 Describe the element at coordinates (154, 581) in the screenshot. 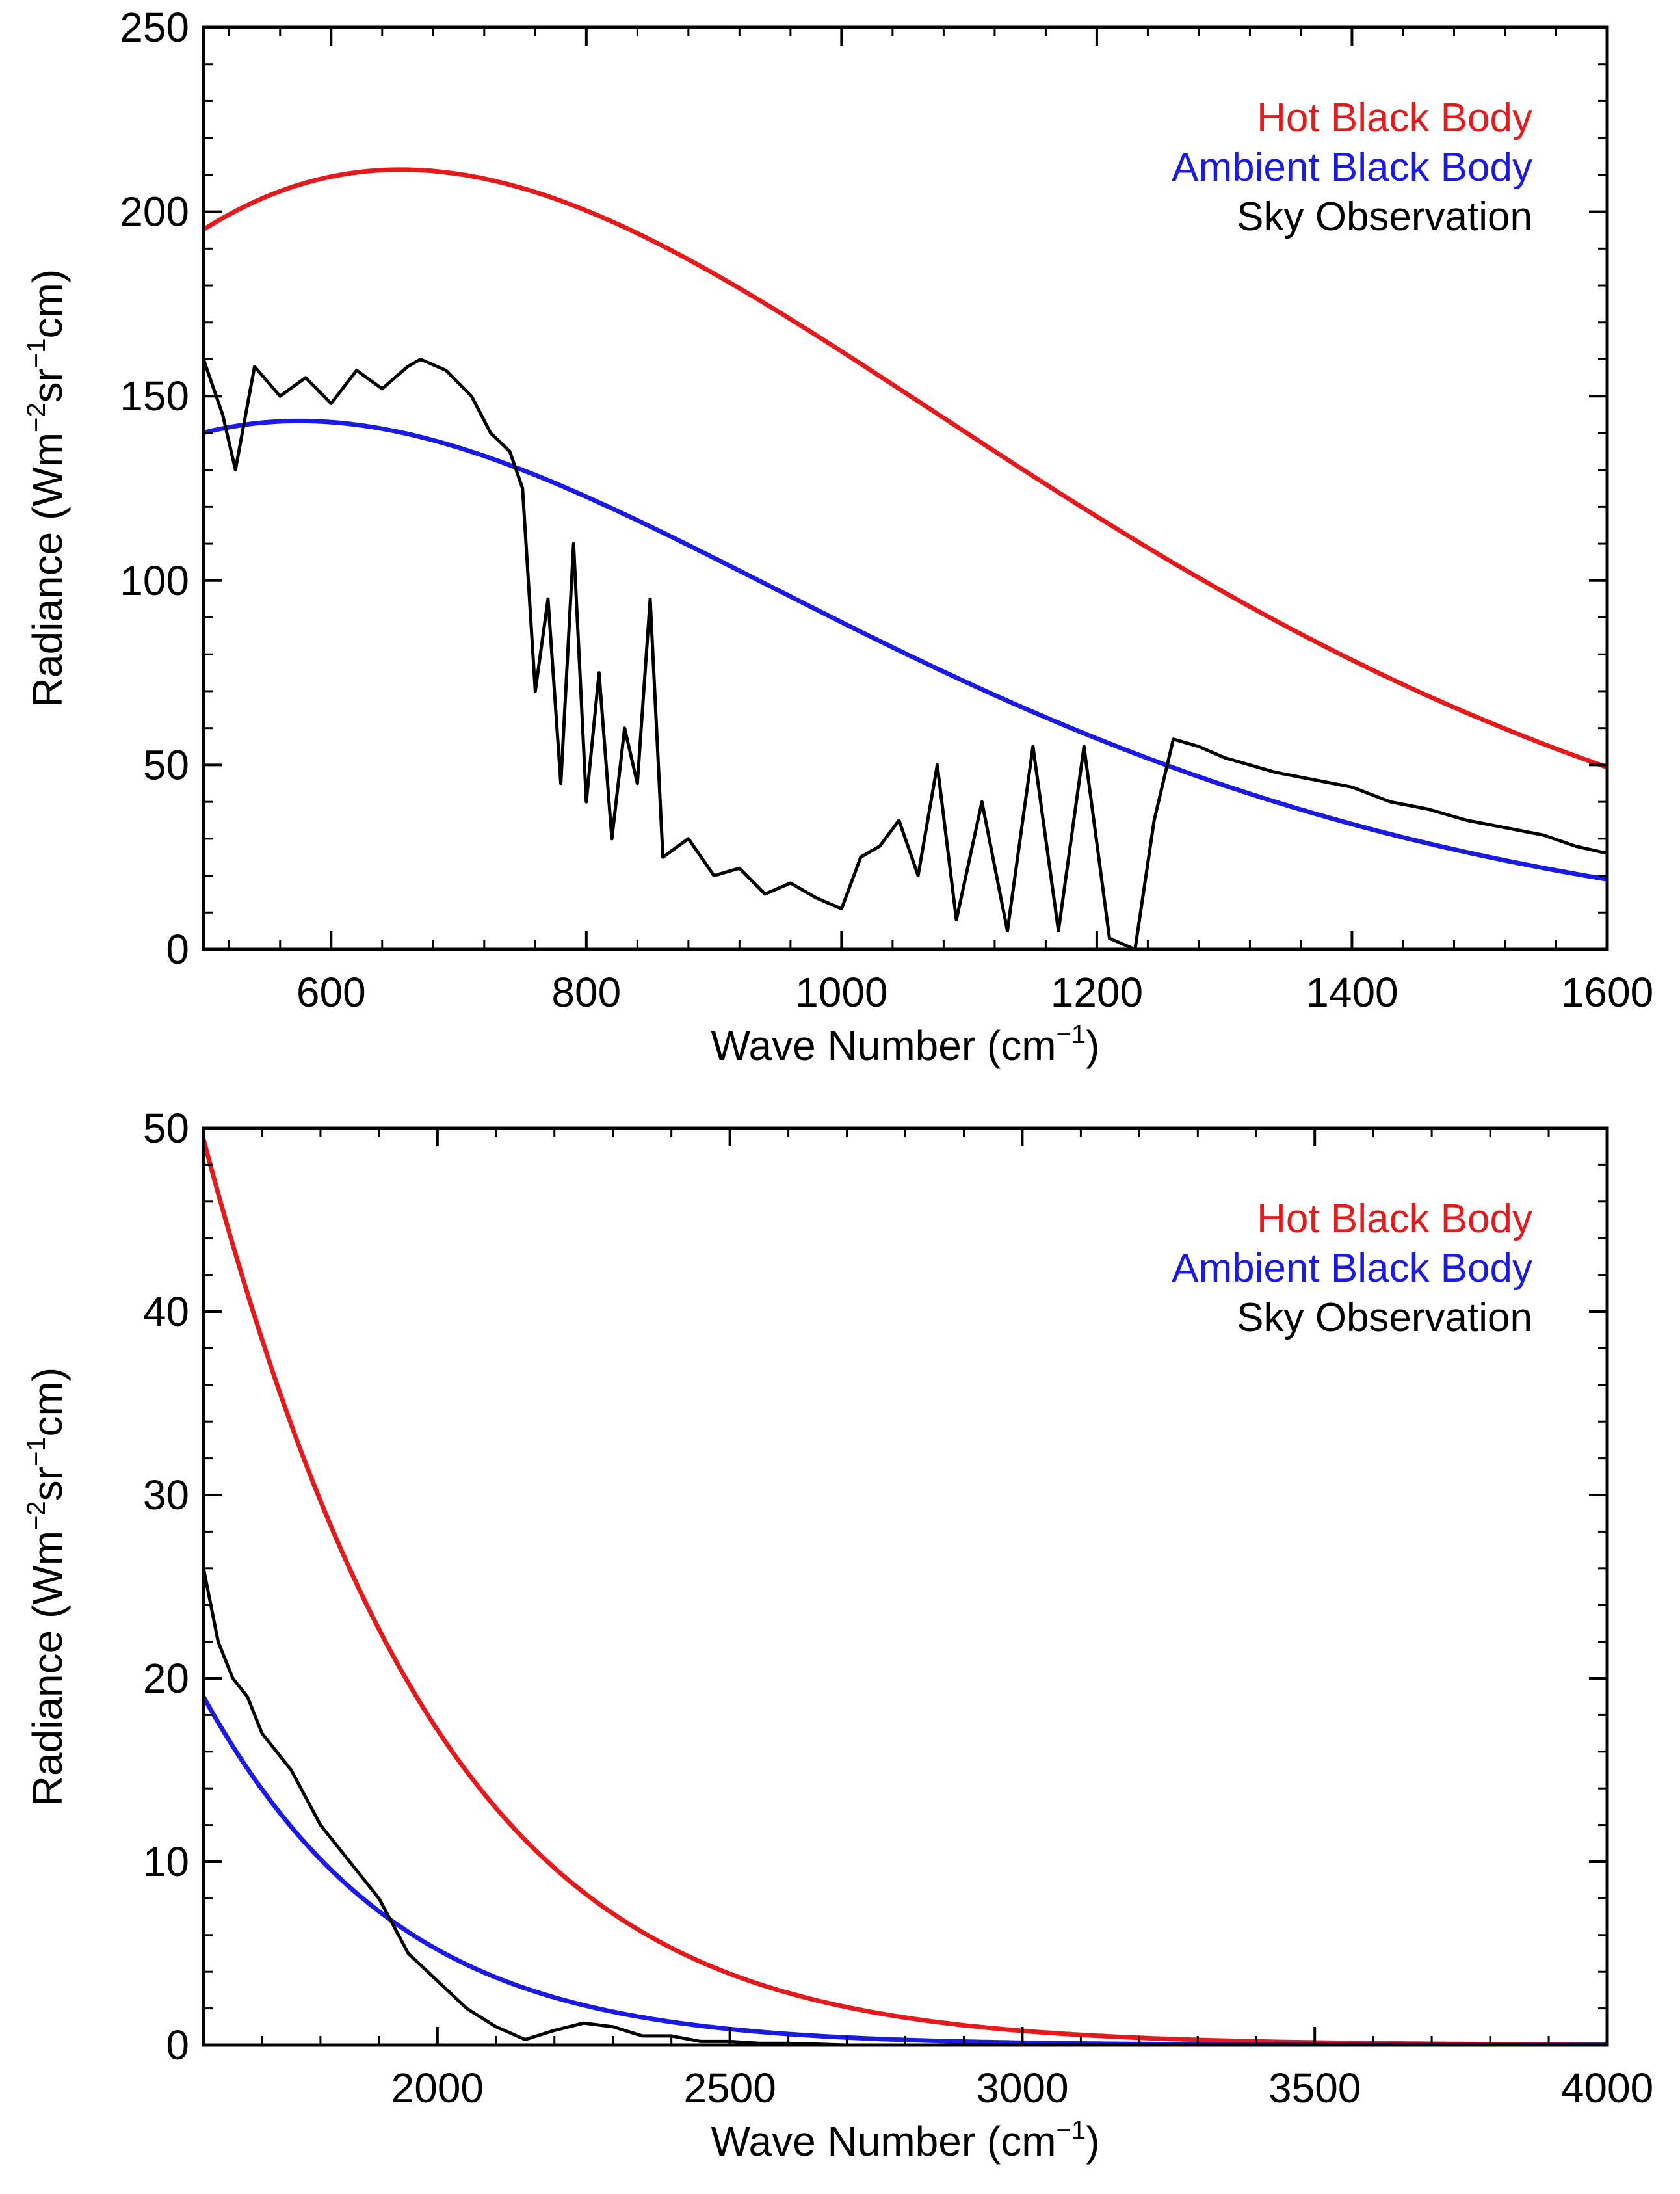

I see `y-tick-label: 100` at that location.